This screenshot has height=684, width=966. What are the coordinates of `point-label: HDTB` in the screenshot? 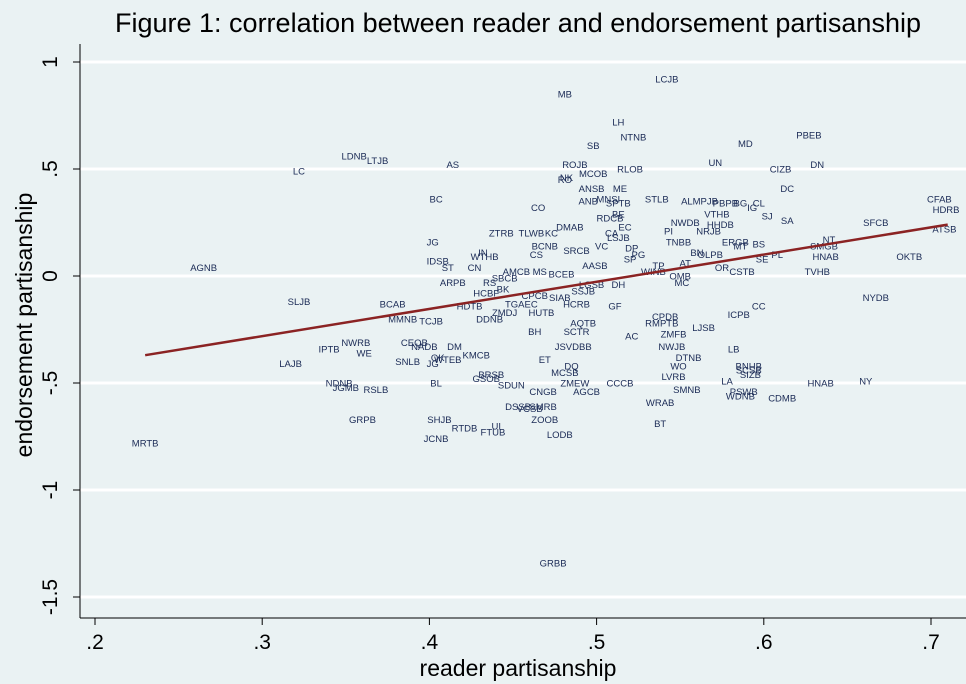 It's located at (470, 306).